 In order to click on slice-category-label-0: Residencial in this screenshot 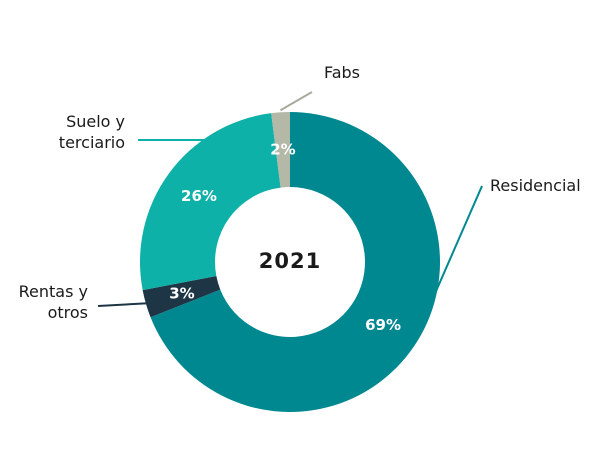, I will do `click(535, 185)`.